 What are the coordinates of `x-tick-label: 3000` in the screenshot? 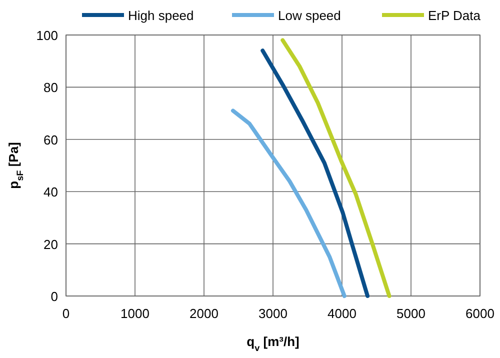 It's located at (273, 313).